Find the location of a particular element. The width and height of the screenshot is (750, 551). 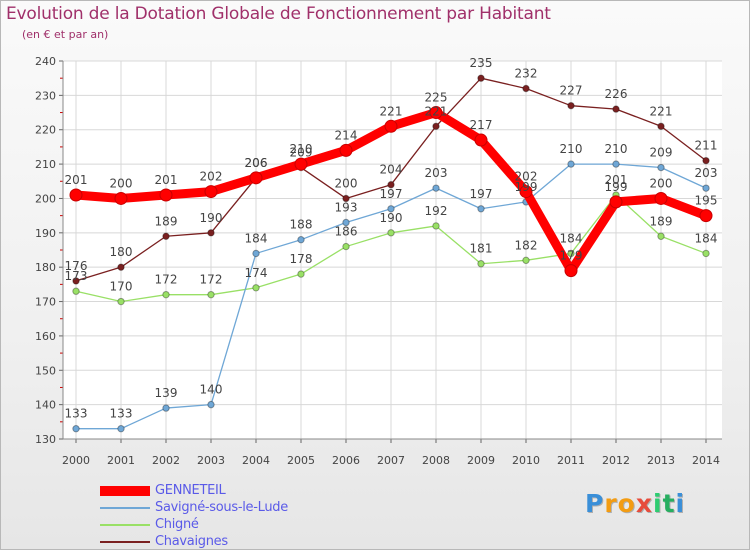

data-point-Chigné-2013 is located at coordinates (661, 236).